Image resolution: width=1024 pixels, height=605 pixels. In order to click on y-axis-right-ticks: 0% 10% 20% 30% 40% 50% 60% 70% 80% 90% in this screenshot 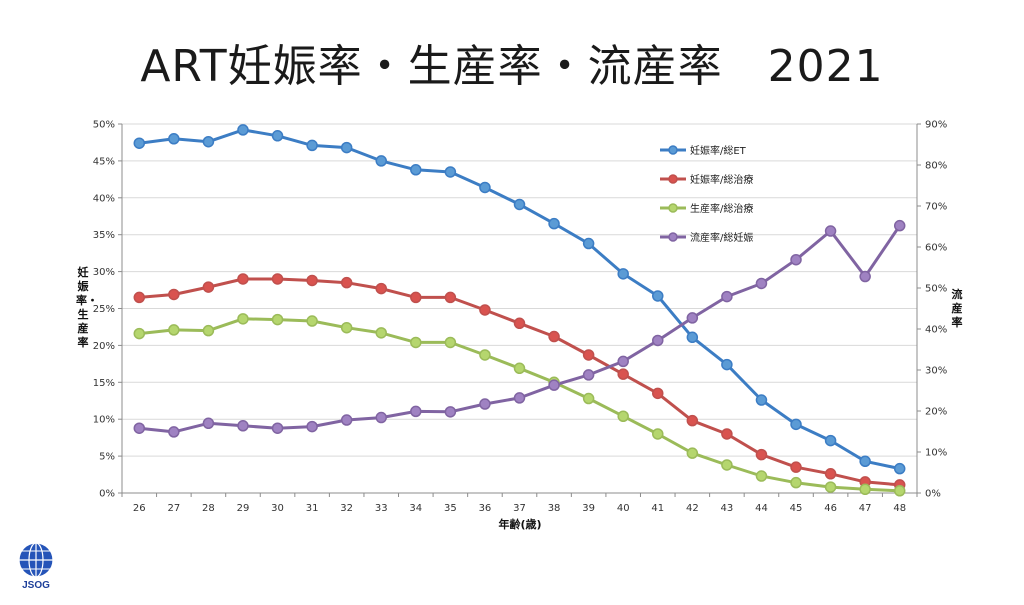, I will do `click(932, 310)`.